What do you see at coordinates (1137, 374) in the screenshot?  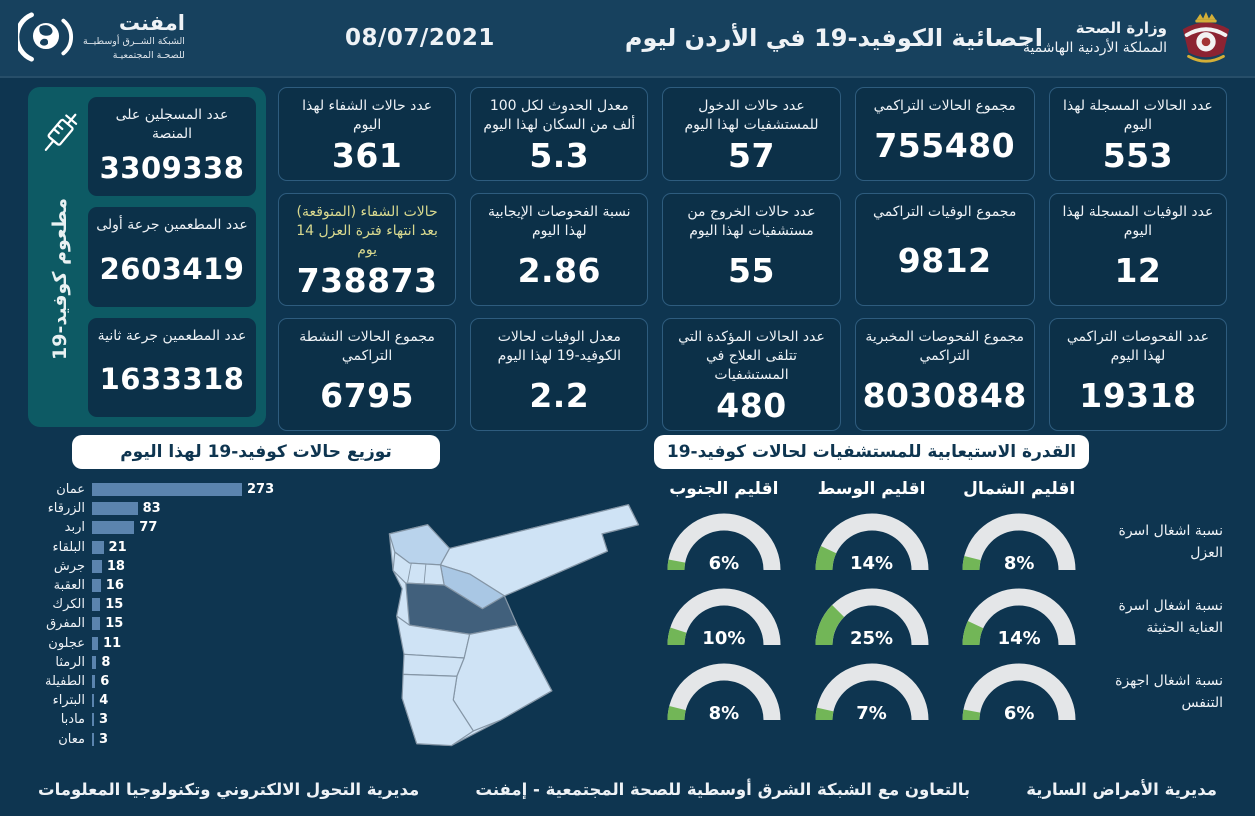 I see `stat-card: عدد الفحوصات التراكمي لهذا اليوم 19318` at bounding box center [1137, 374].